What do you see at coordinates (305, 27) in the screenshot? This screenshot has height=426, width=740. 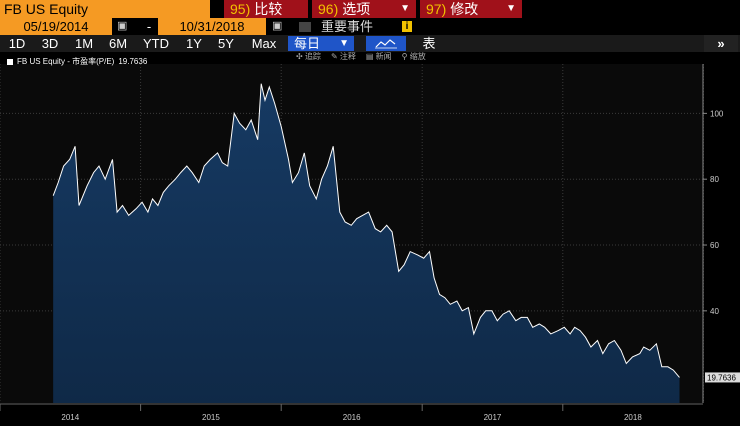 I see `events-checkbox` at bounding box center [305, 27].